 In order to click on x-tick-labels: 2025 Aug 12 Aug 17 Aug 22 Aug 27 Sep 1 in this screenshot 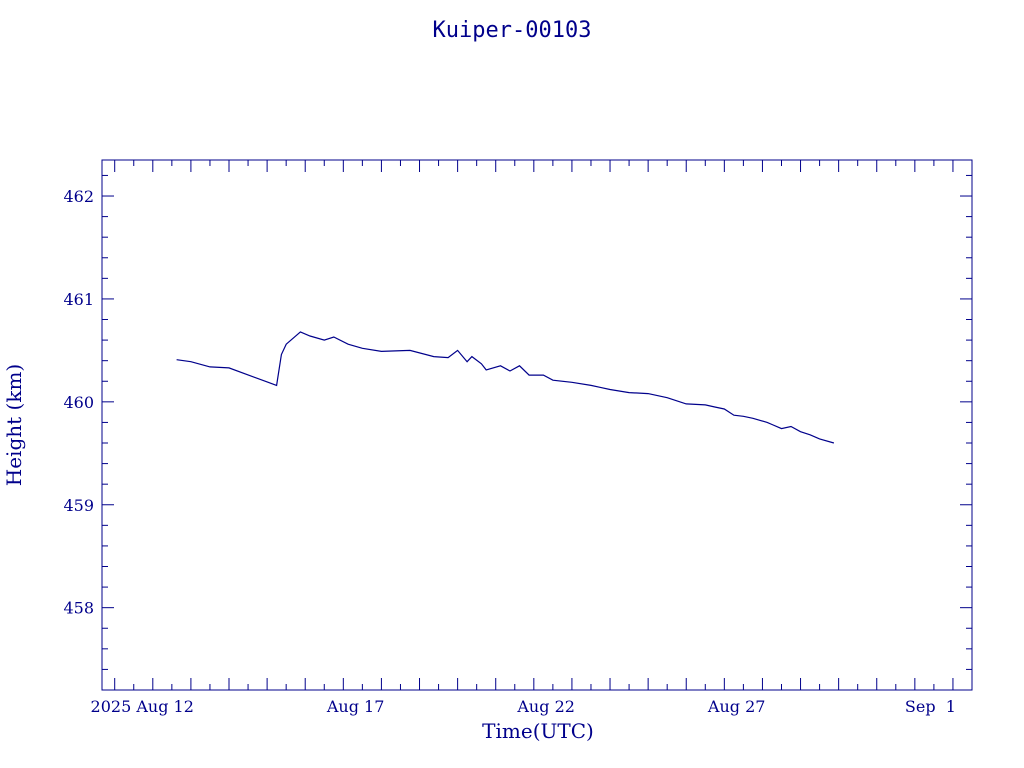, I will do `click(523, 706)`.